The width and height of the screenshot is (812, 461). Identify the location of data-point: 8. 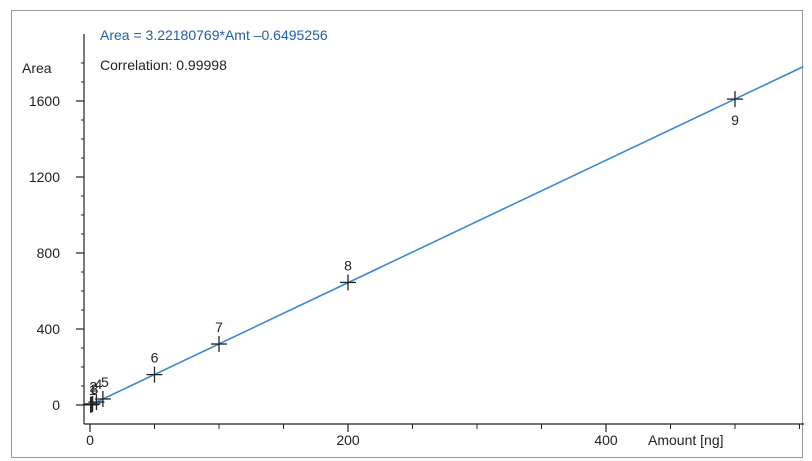
(348, 274).